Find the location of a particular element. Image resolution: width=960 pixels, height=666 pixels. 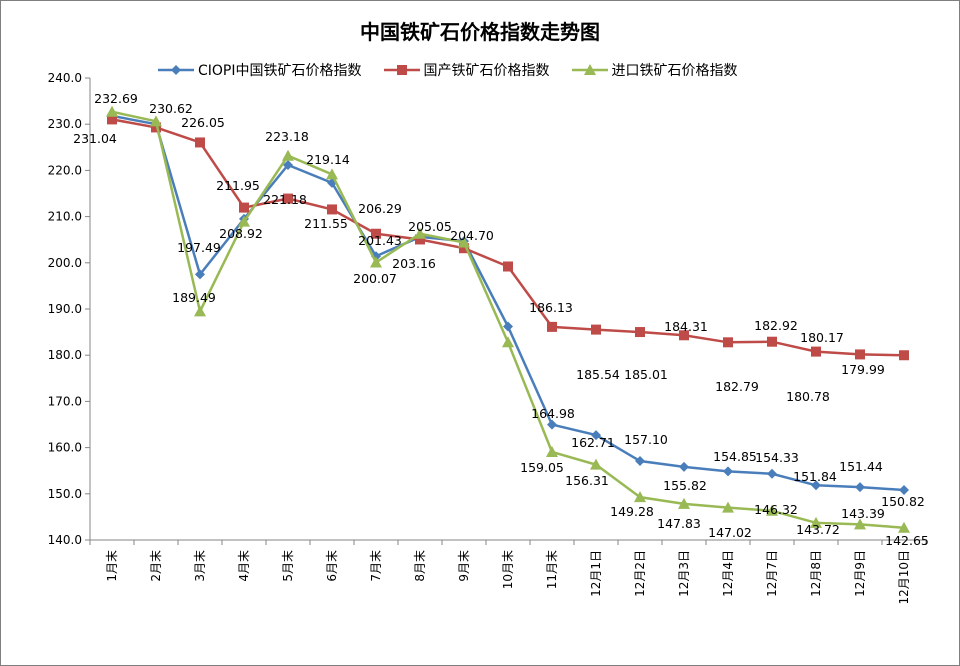

data-label: 185.54 is located at coordinates (598, 374).